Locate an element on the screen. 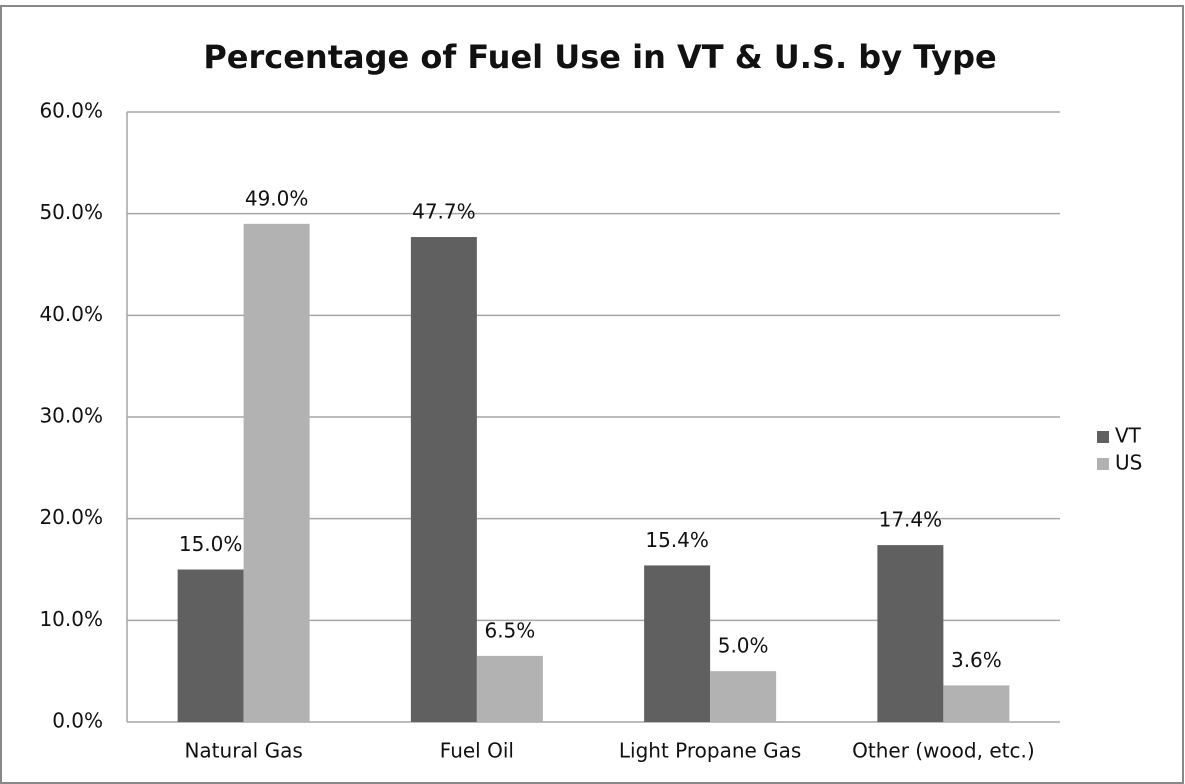  x-tick-label: Natural Gas is located at coordinates (243, 751).